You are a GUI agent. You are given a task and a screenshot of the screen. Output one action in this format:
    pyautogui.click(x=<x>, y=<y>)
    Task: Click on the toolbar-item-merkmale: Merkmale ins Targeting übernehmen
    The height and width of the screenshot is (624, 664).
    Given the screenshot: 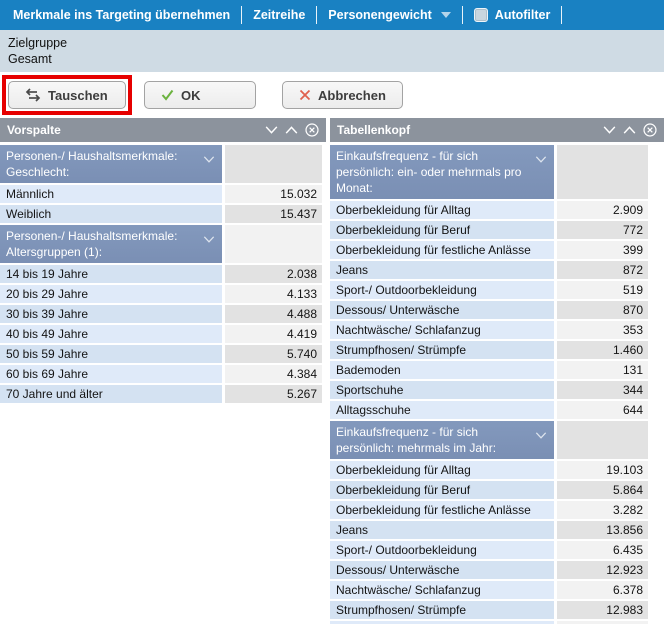 What is the action you would take?
    pyautogui.click(x=122, y=15)
    